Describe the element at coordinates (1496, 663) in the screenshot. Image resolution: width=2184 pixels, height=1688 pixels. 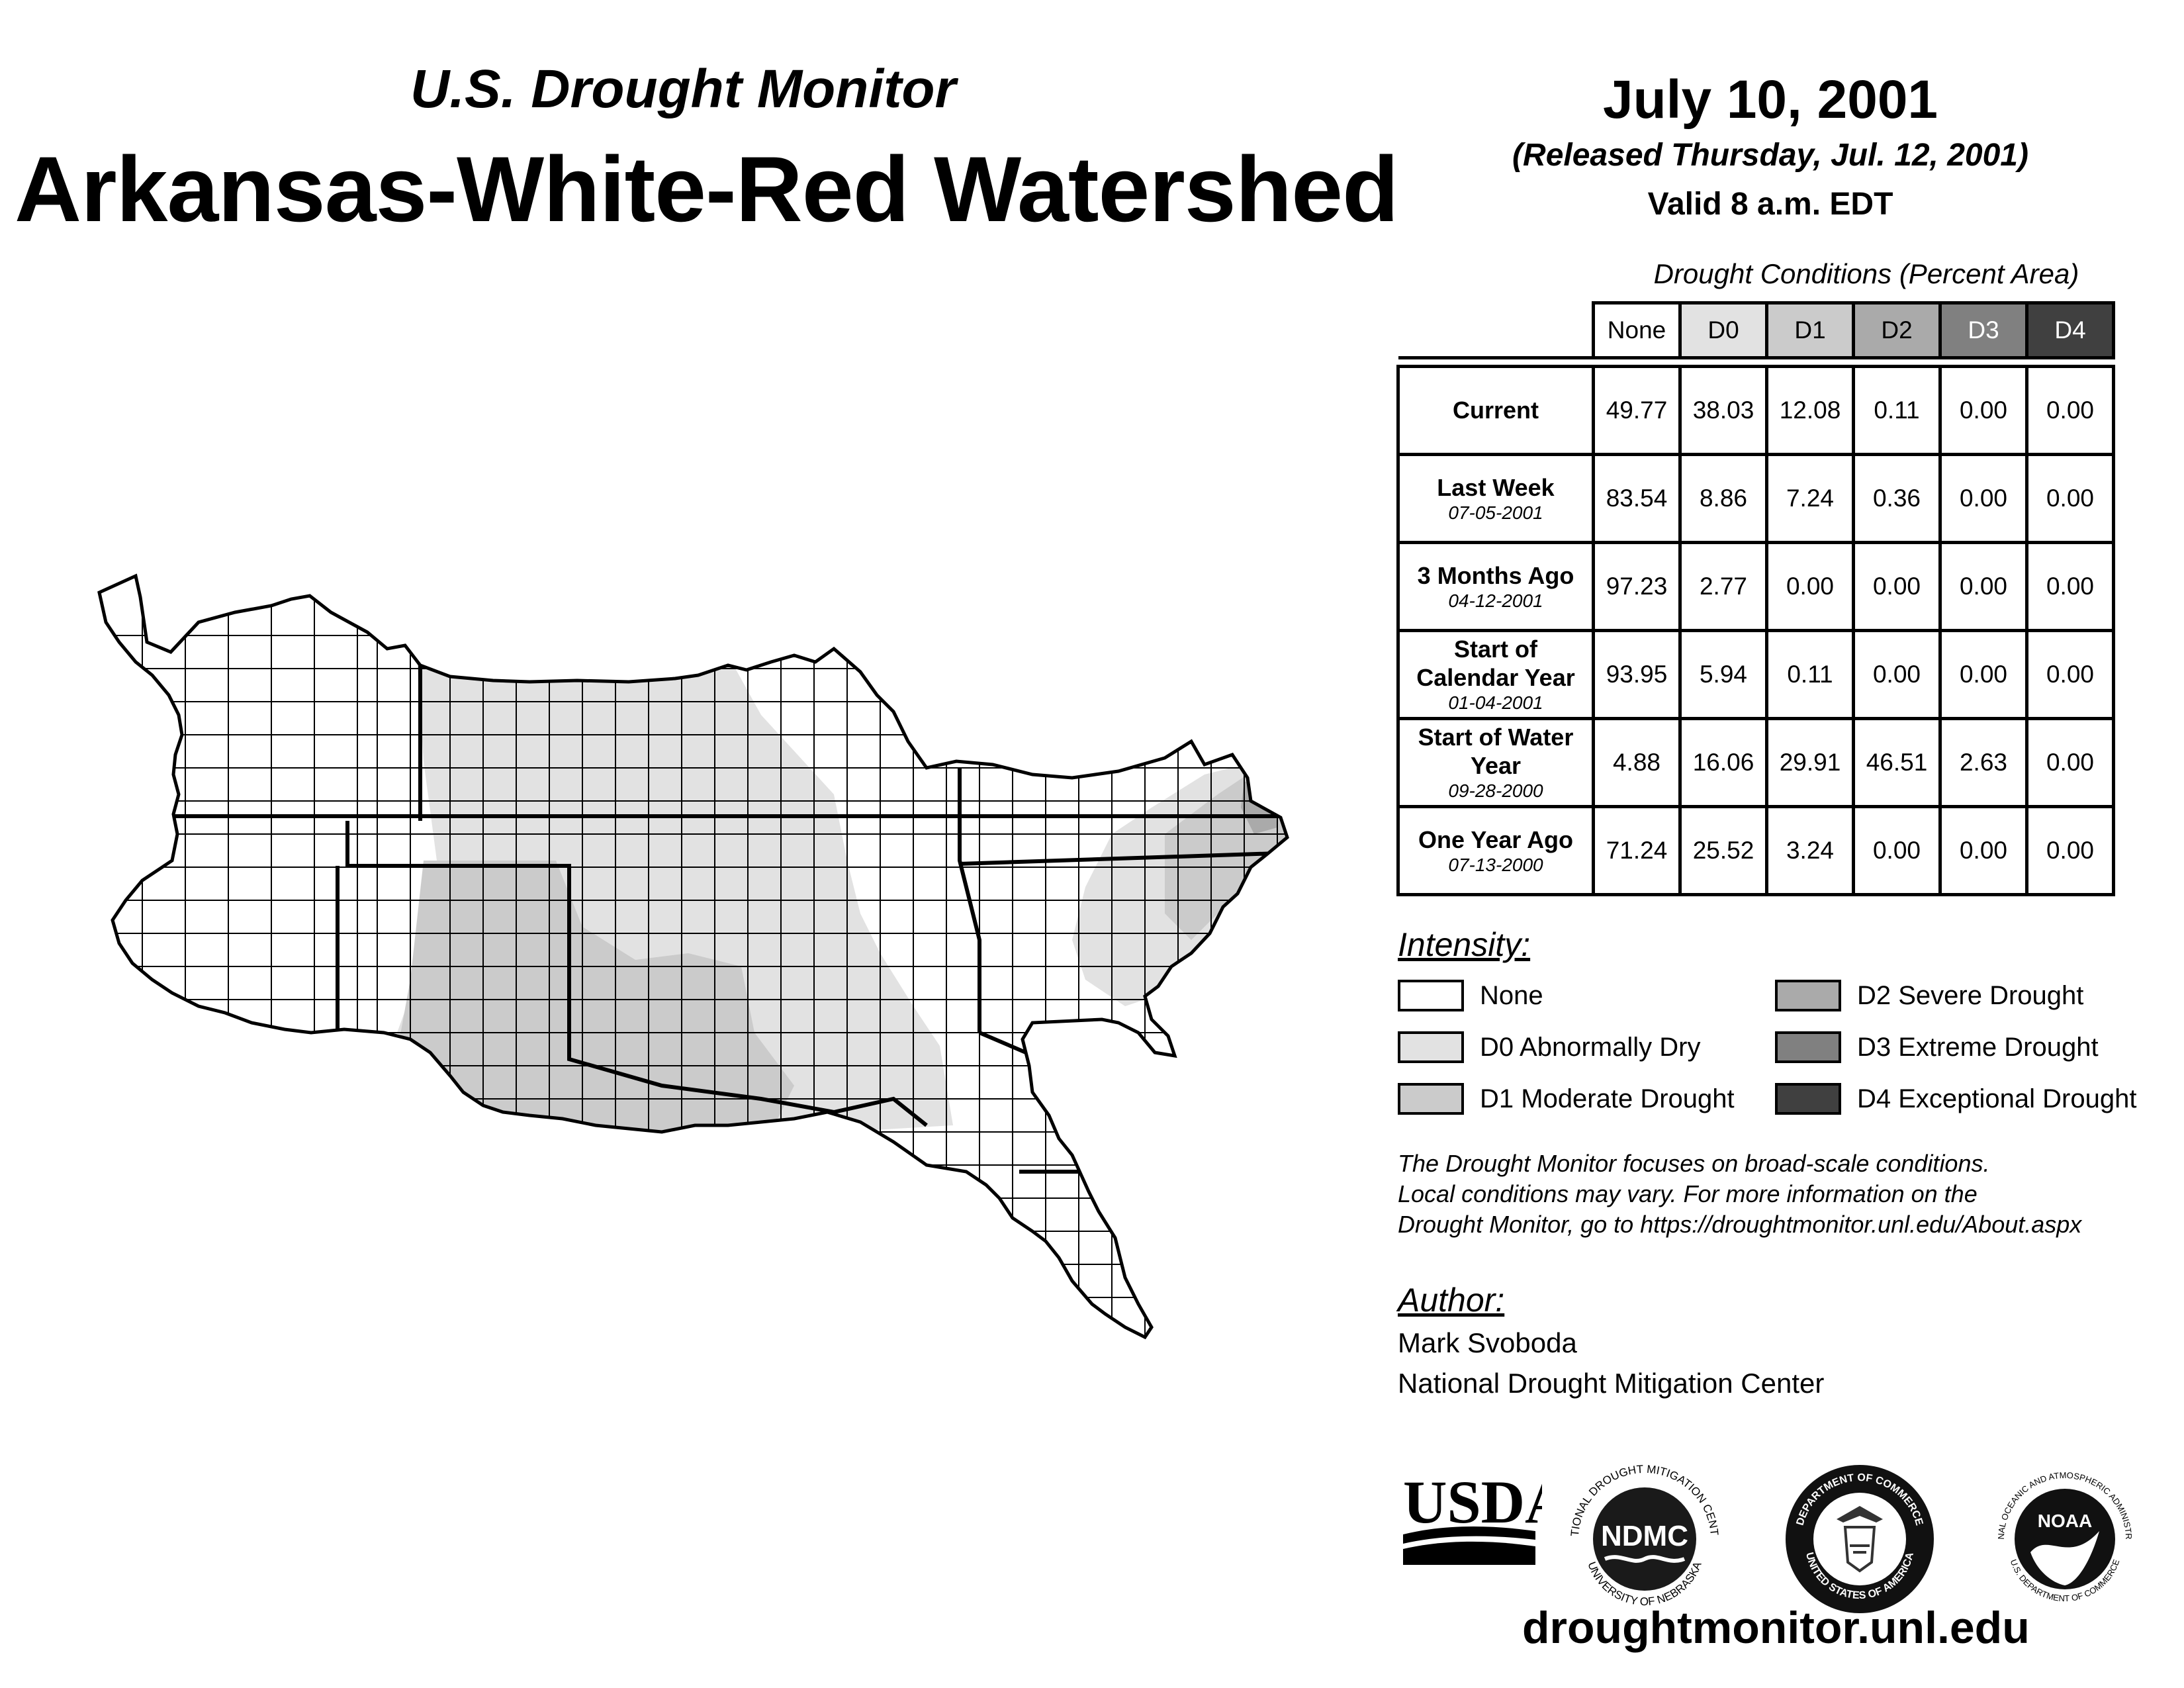
I see `row-label-text: Start of Calendar Year` at that location.